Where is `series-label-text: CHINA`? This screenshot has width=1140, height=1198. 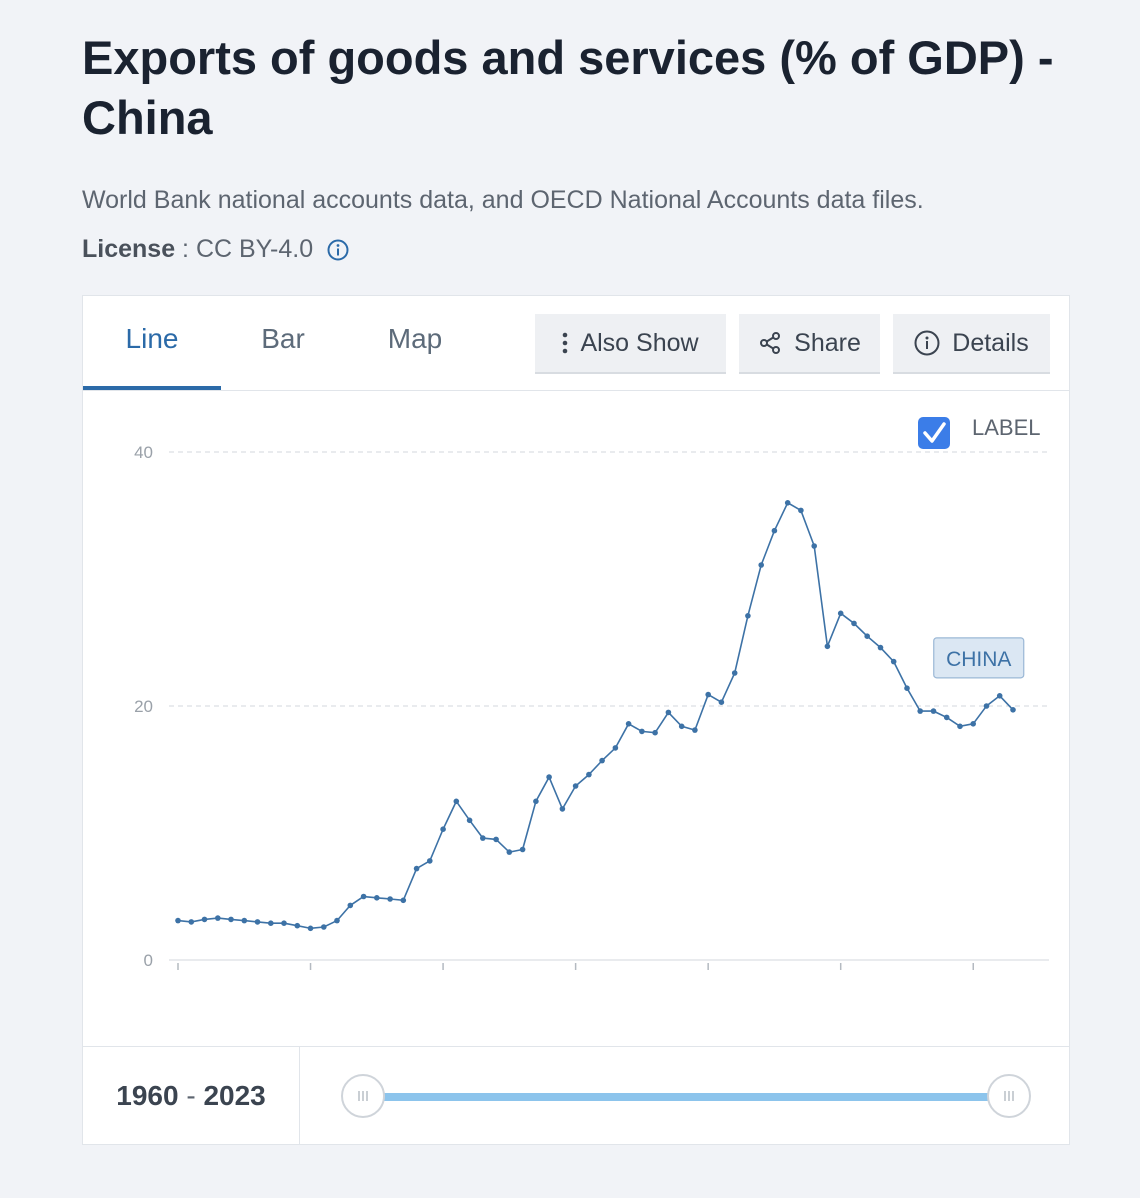
series-label-text: CHINA is located at coordinates (978, 659).